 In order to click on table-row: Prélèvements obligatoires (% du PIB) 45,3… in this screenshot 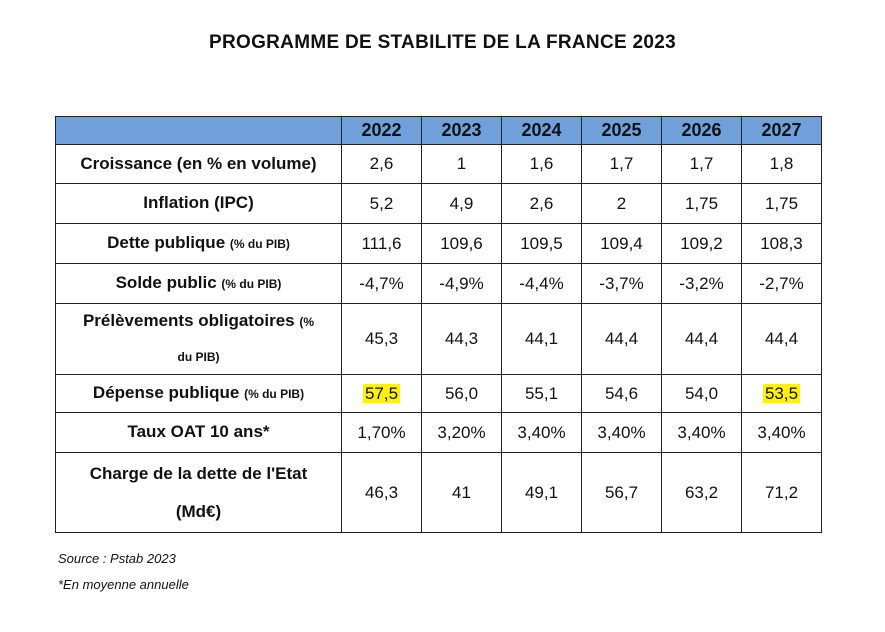, I will do `click(438, 339)`.